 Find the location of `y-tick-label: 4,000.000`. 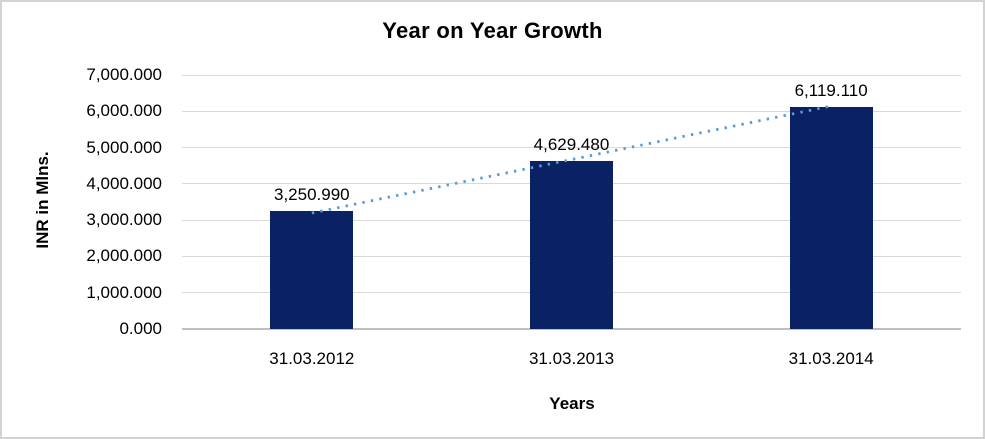

y-tick-label: 4,000.000 is located at coordinates (124, 183).